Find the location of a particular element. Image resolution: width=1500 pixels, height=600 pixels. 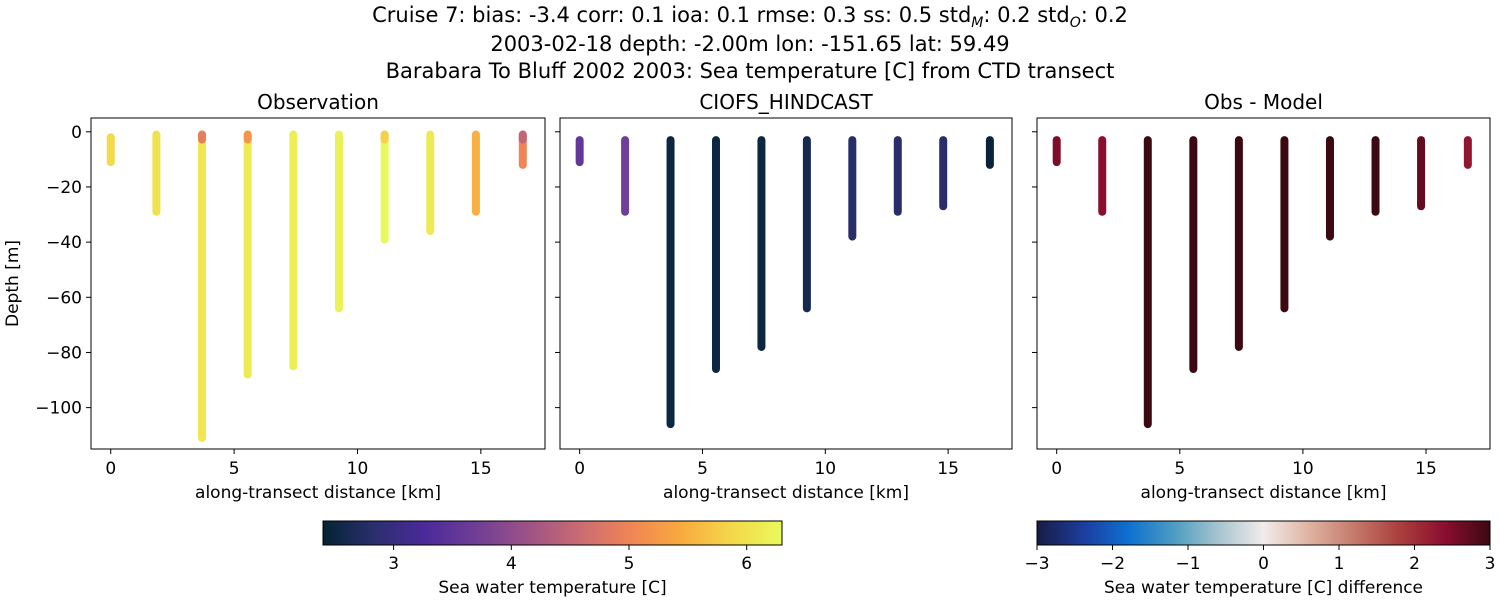

y-tick-label: −40 is located at coordinates (64, 243).